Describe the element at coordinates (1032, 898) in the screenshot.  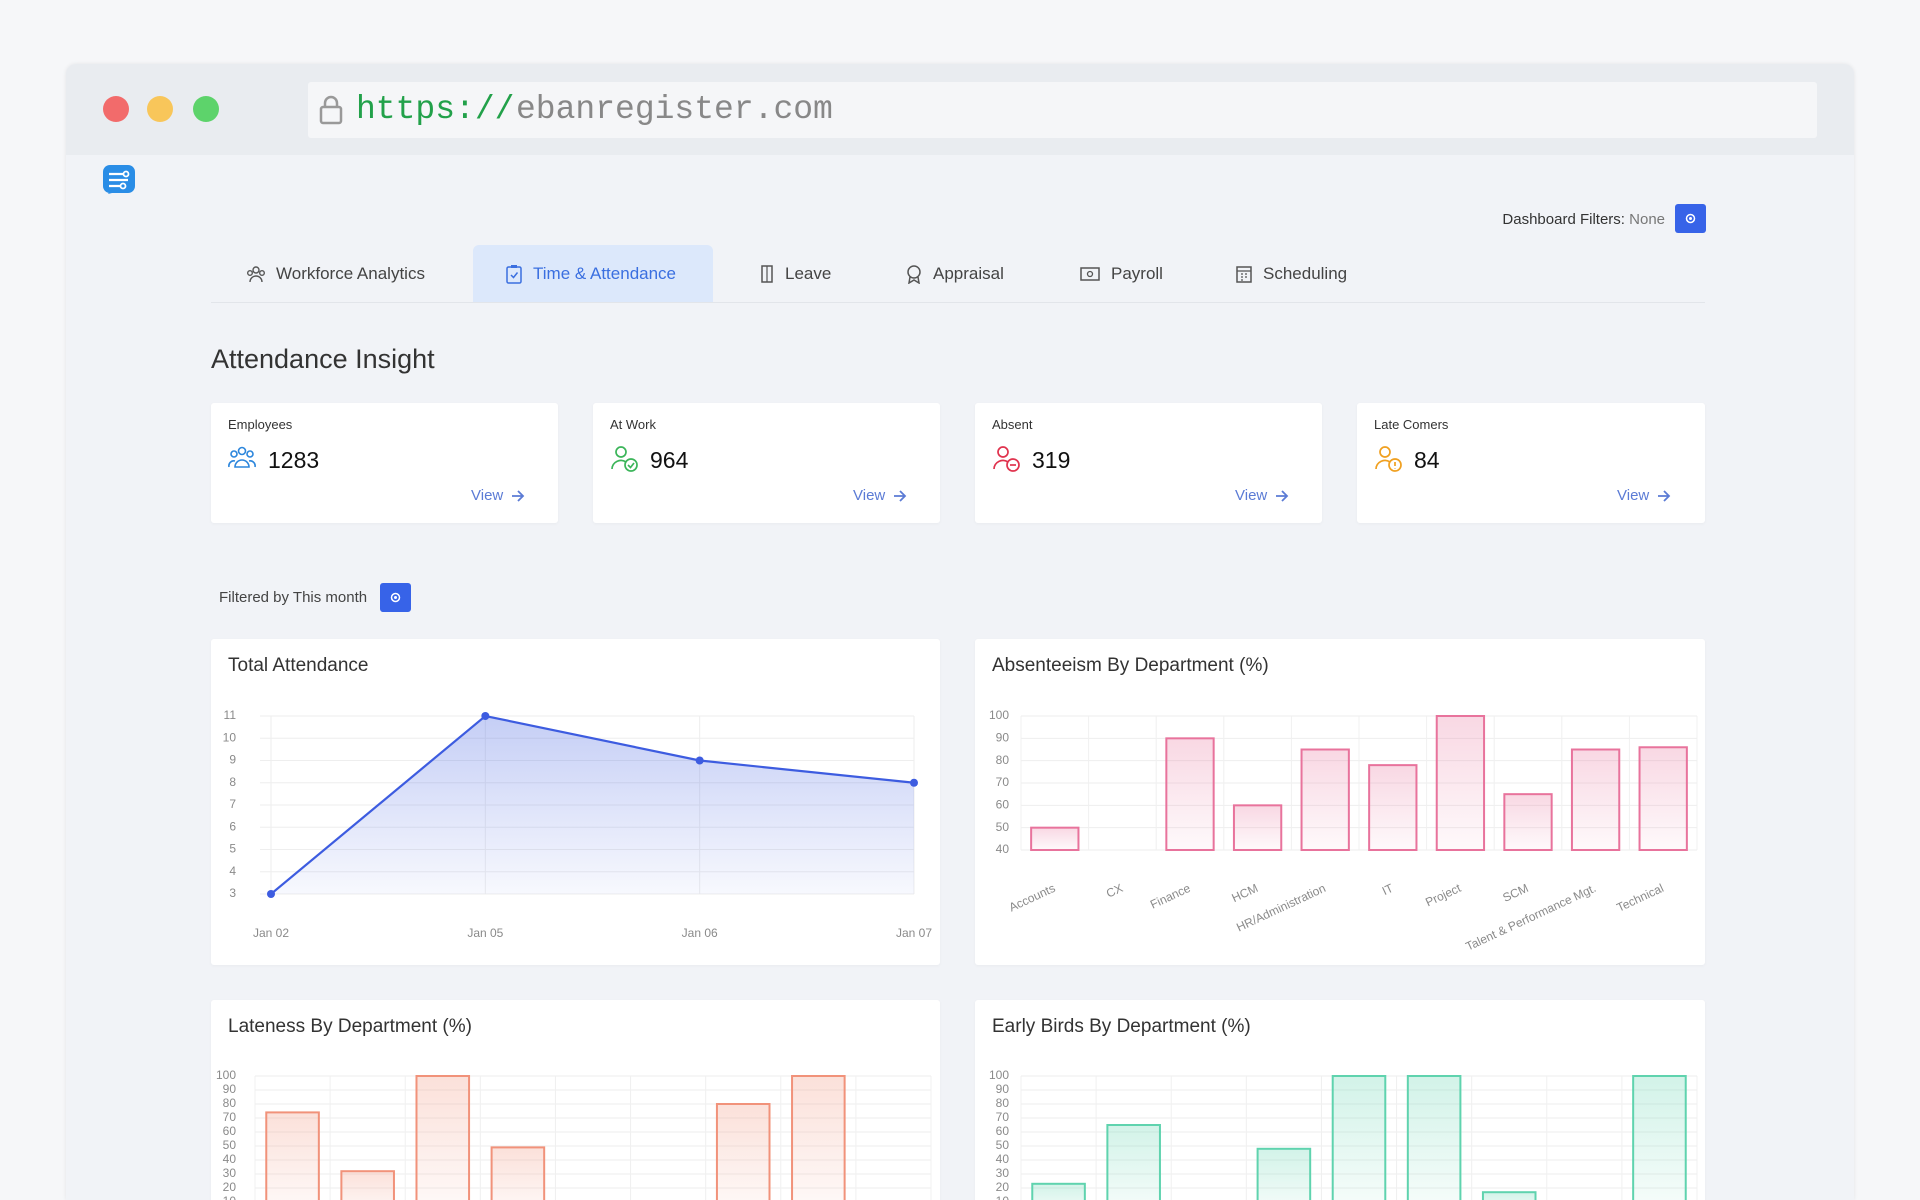
I see `x-tick-label: Accounts` at that location.